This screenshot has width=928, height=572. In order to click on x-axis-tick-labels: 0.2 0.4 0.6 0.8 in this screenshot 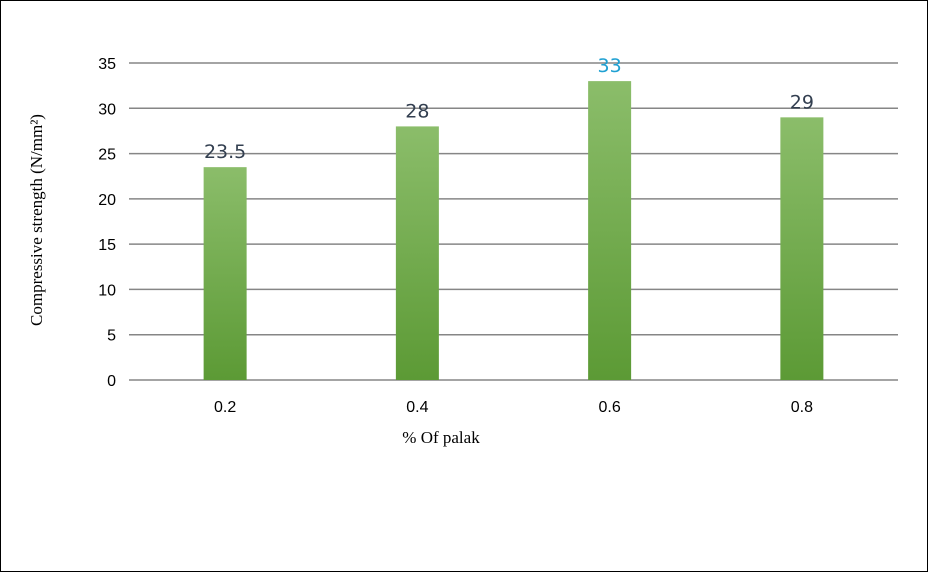, I will do `click(513, 407)`.